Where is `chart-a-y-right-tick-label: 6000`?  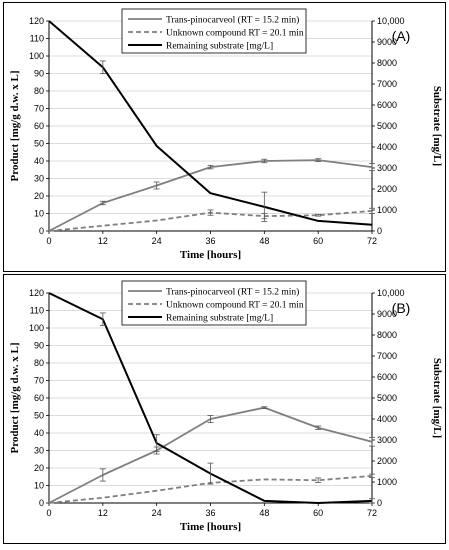
chart-a-y-right-tick-label: 6000 is located at coordinates (387, 105).